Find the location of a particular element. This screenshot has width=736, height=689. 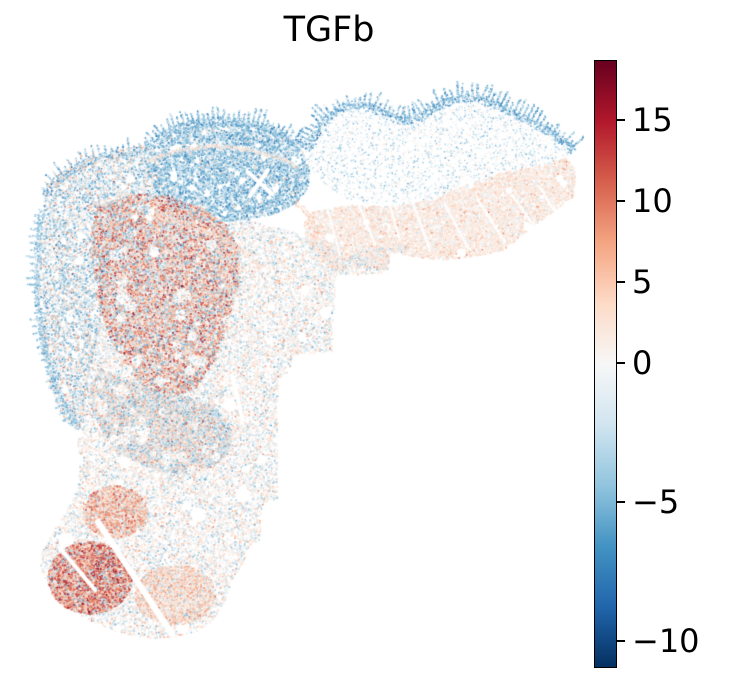

colorbar-tick-label: 0 is located at coordinates (642, 363).